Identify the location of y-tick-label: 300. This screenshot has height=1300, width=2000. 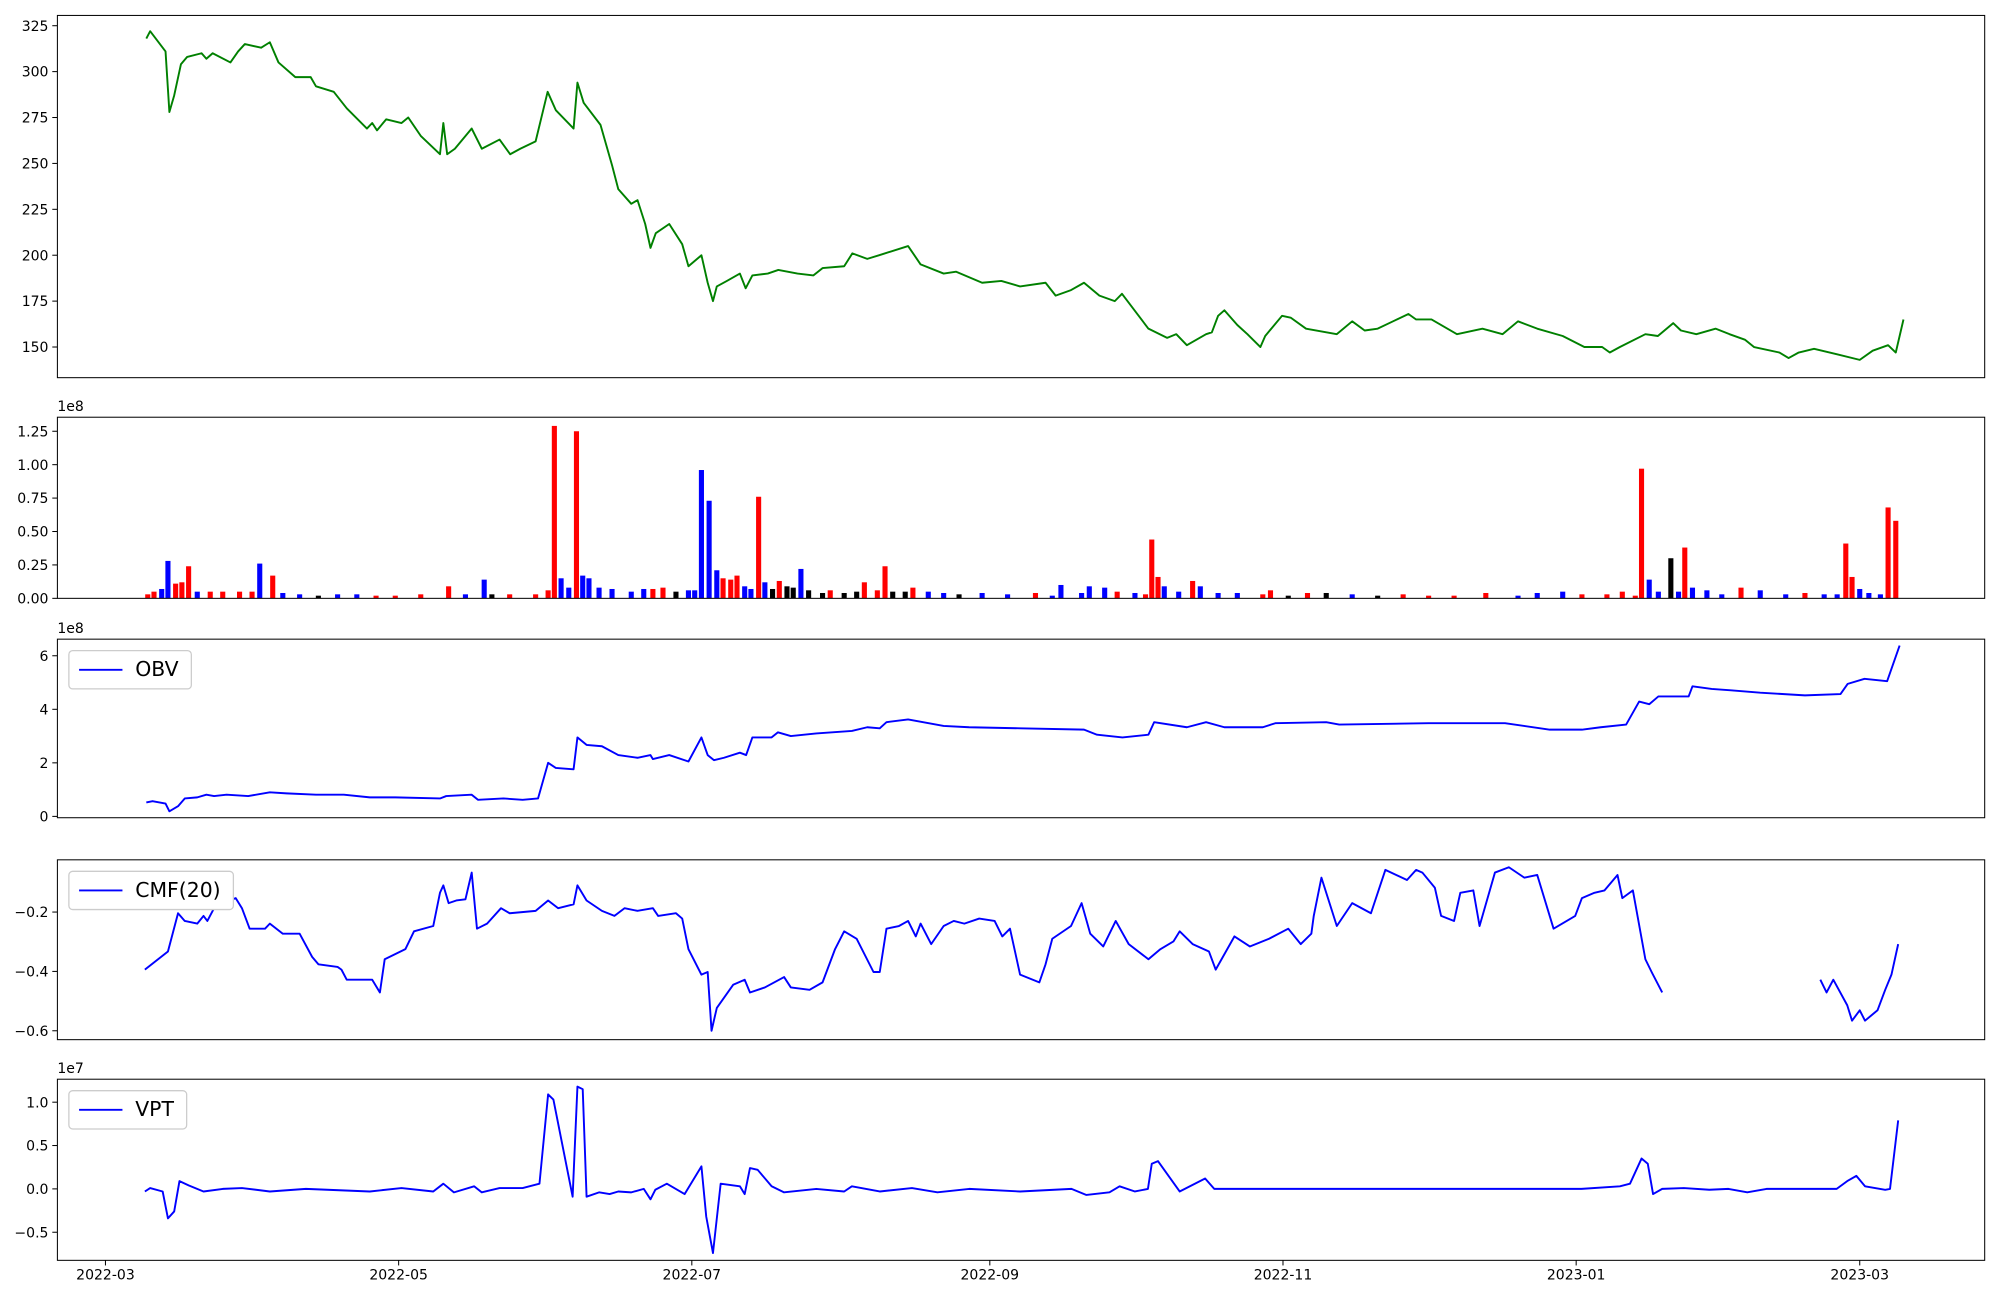
(35, 73).